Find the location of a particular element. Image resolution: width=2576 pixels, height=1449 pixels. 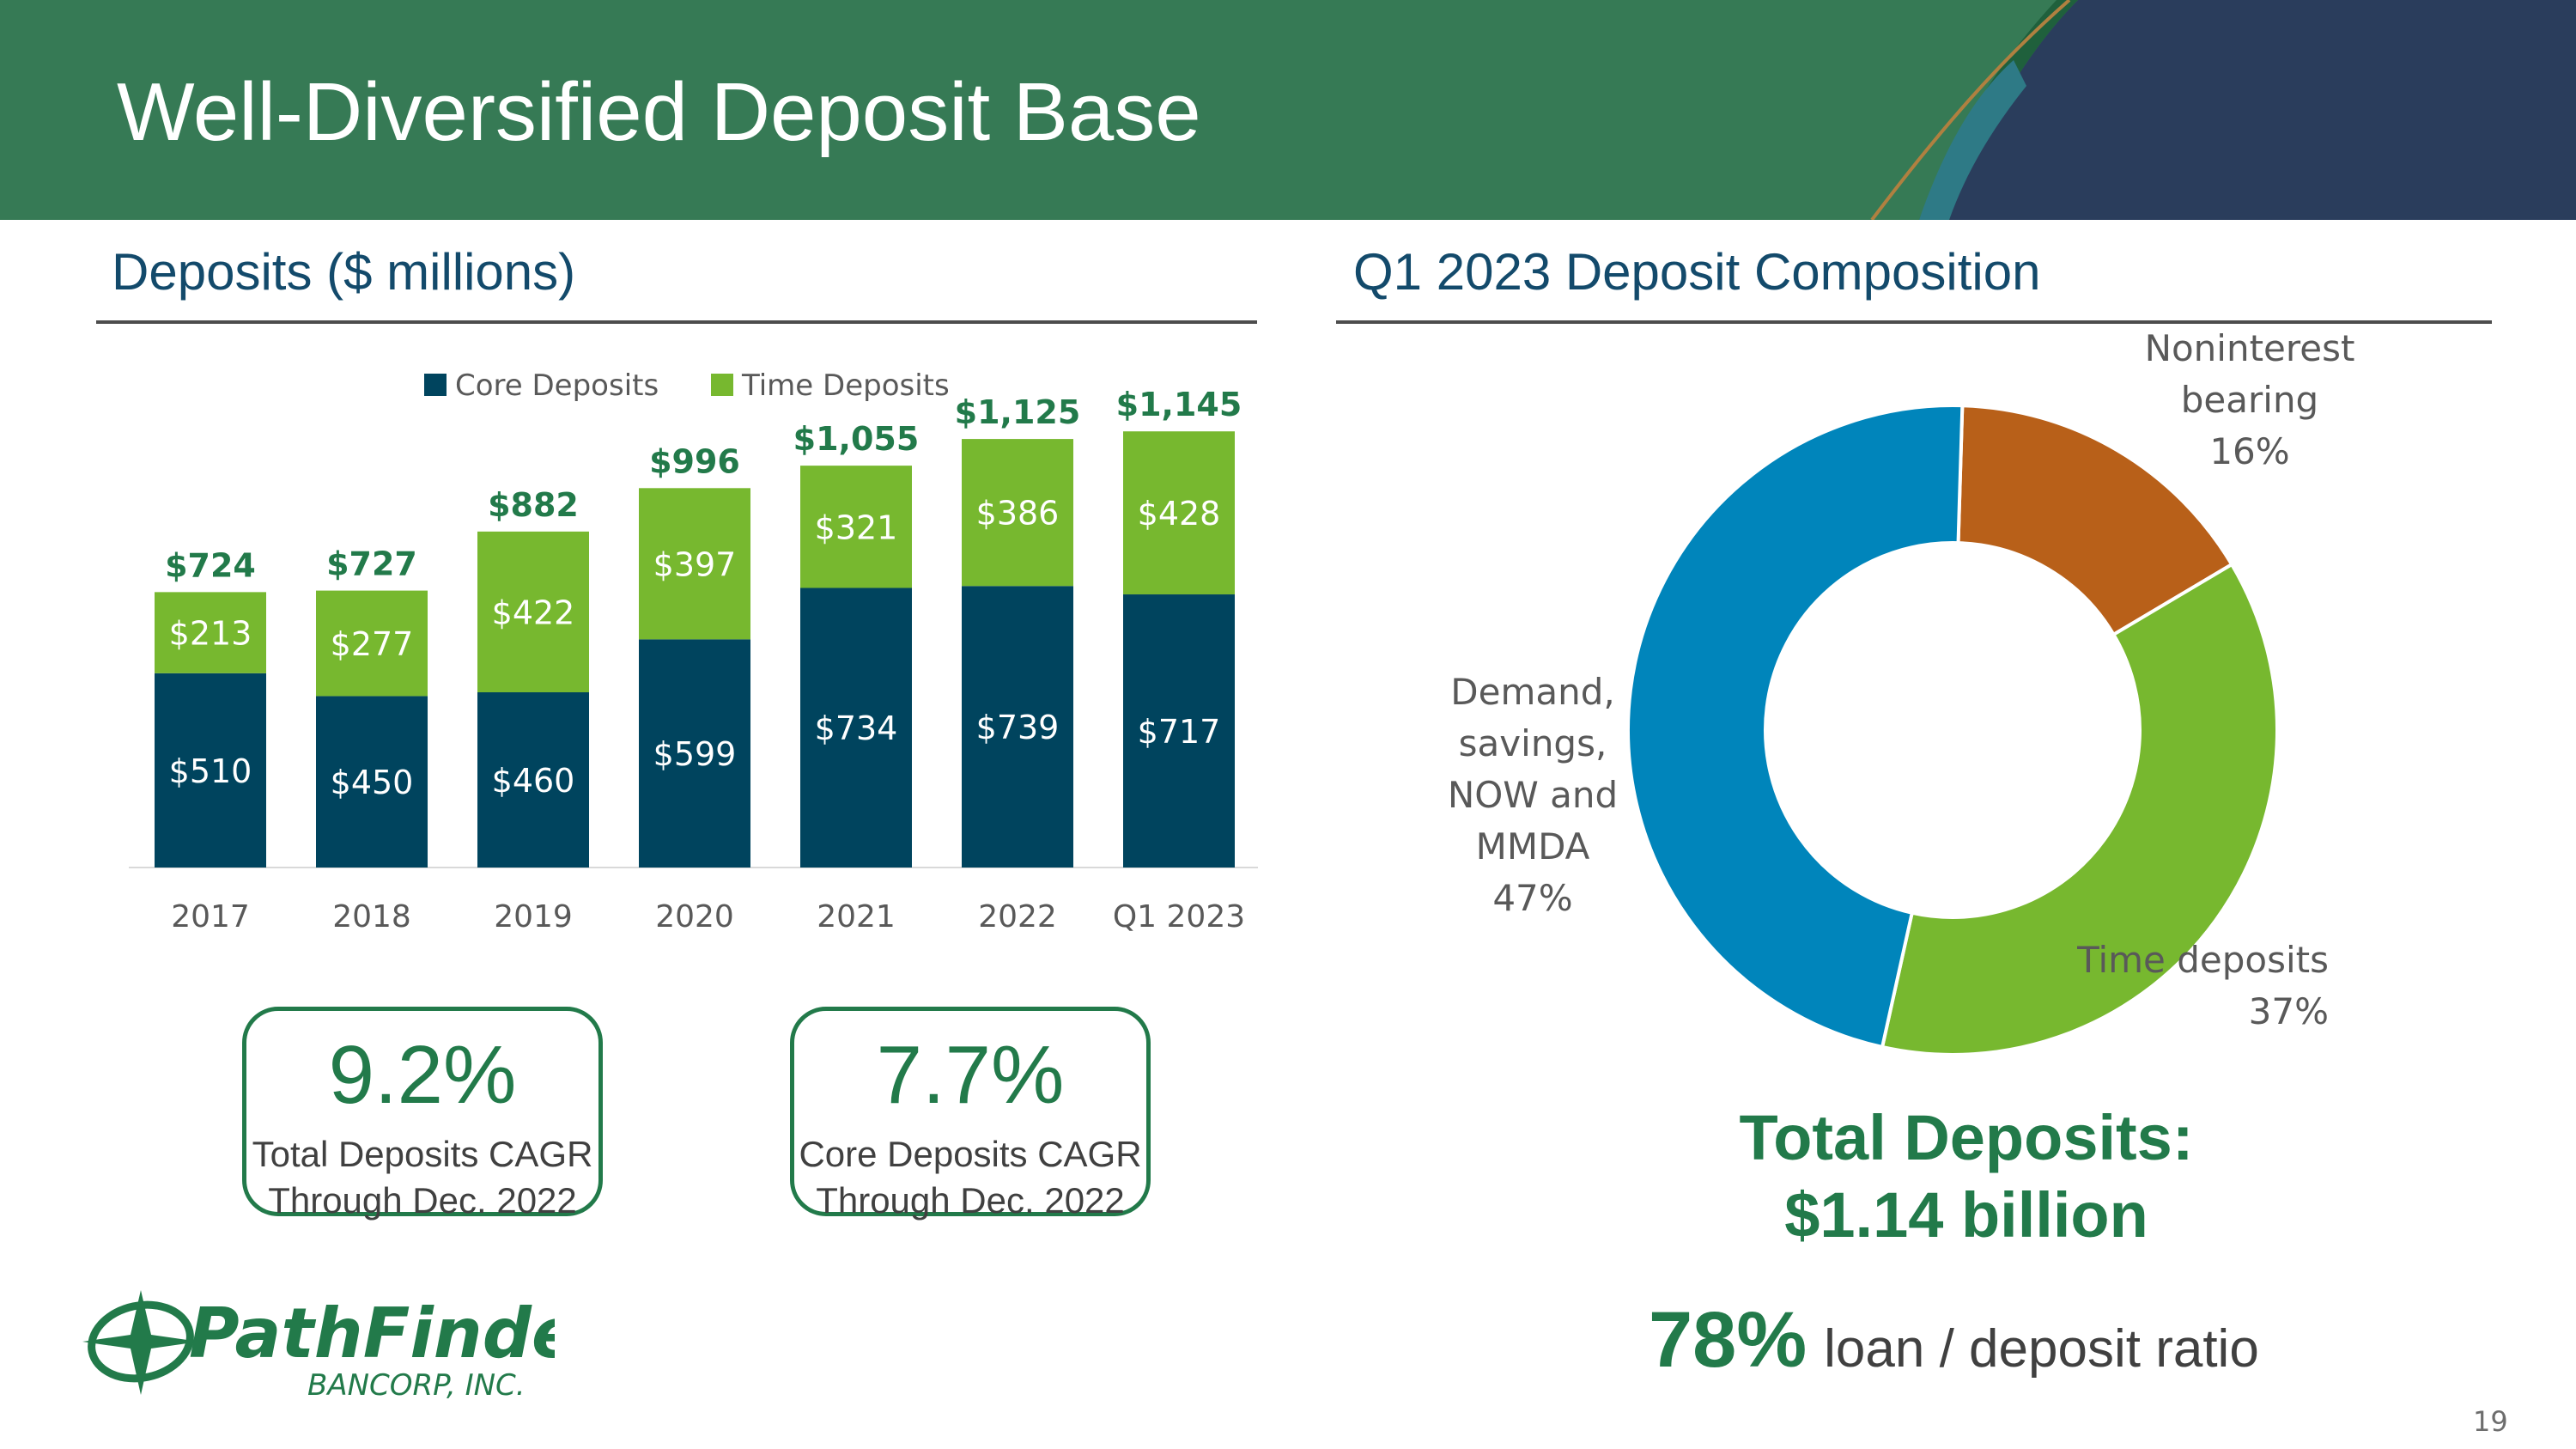

logo-name: PathFinder is located at coordinates (372, 1333).